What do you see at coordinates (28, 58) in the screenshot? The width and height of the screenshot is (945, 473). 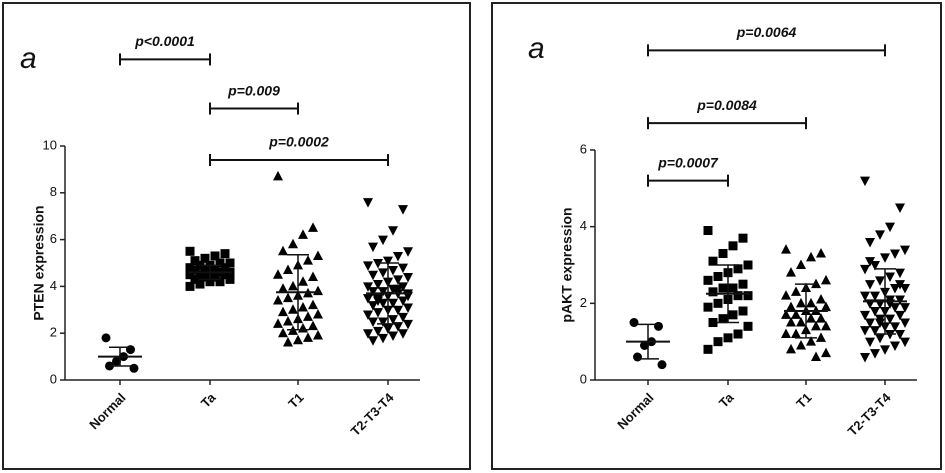 I see `panel-label: a` at bounding box center [28, 58].